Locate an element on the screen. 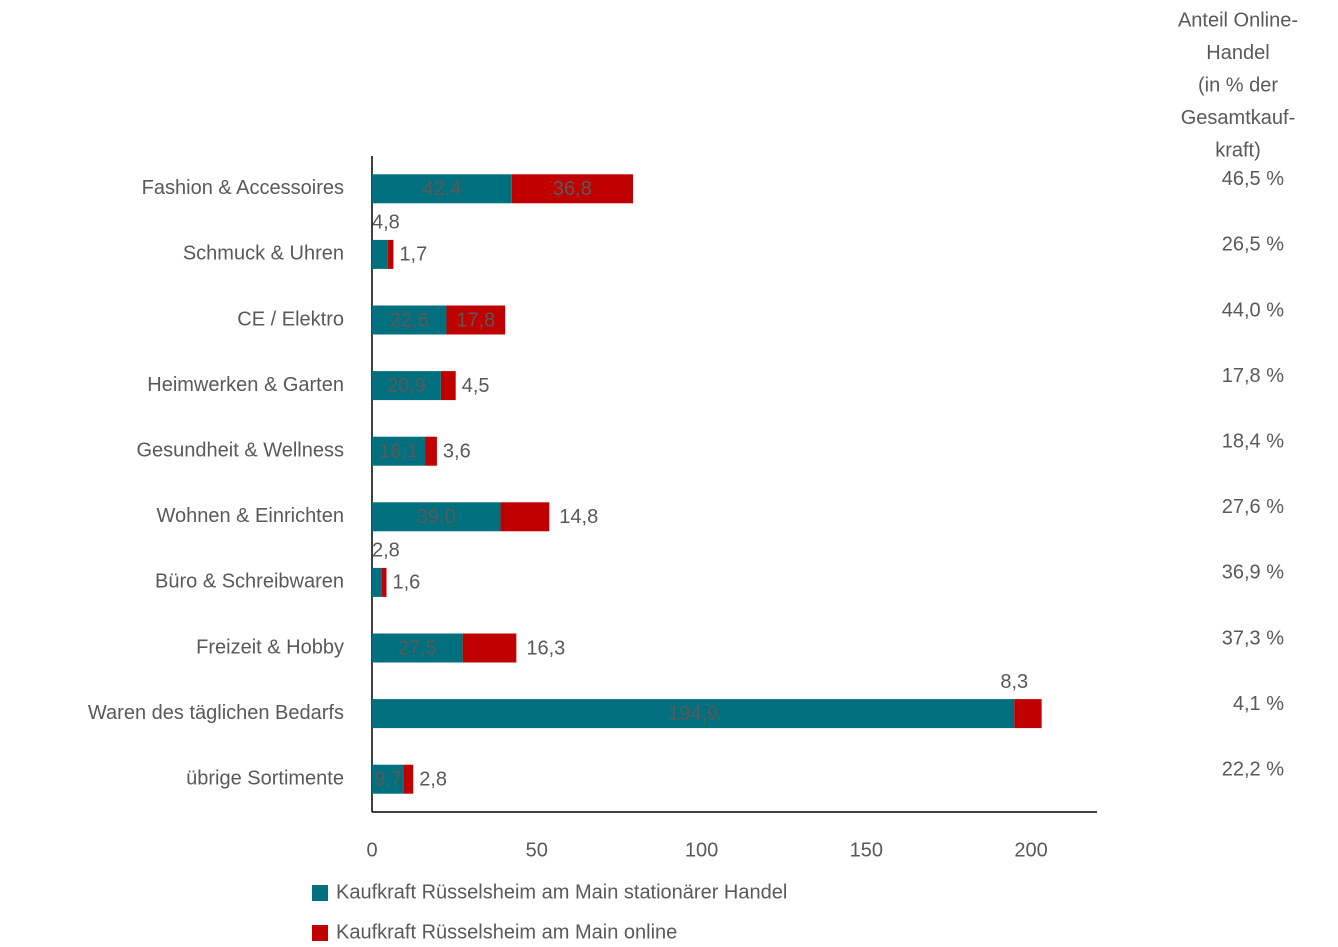 Image resolution: width=1338 pixels, height=947 pixels. category-label: Schmuck & Uhren is located at coordinates (263, 254).